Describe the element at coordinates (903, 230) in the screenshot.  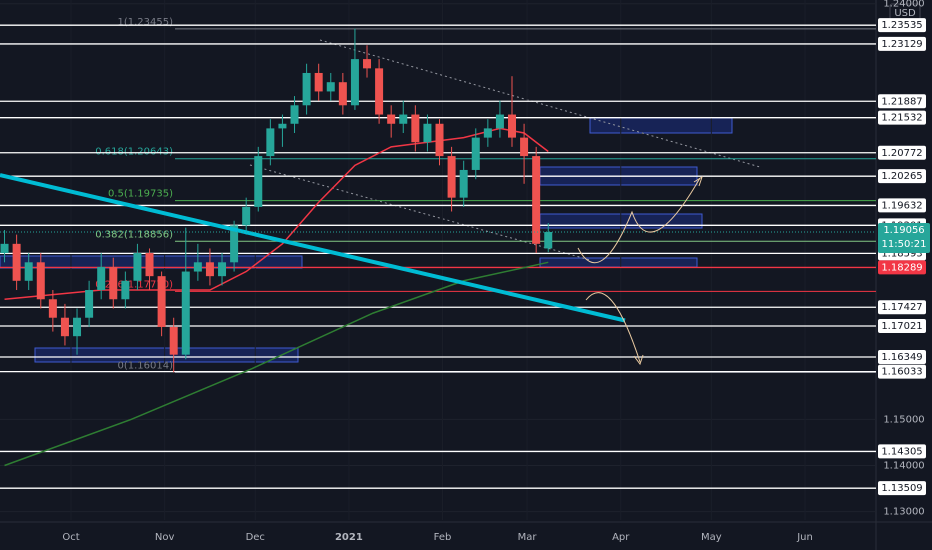
I see `last-price-label: 1.19056` at that location.